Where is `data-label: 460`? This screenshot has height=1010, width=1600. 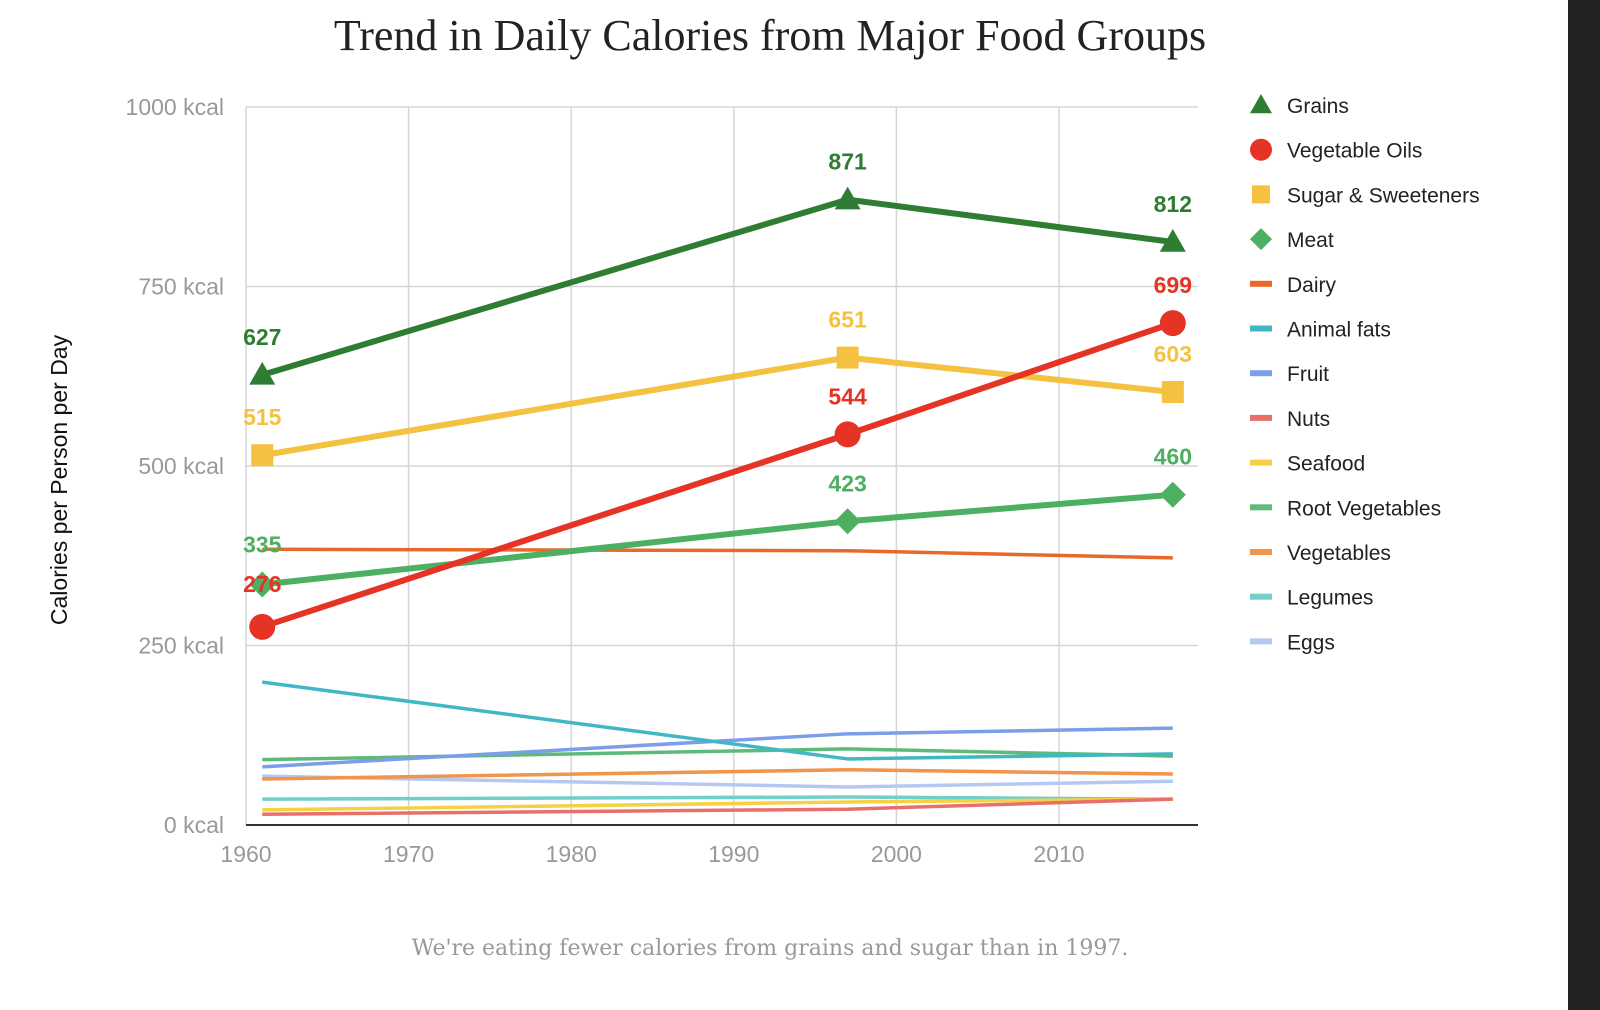 data-label: 460 is located at coordinates (1173, 457).